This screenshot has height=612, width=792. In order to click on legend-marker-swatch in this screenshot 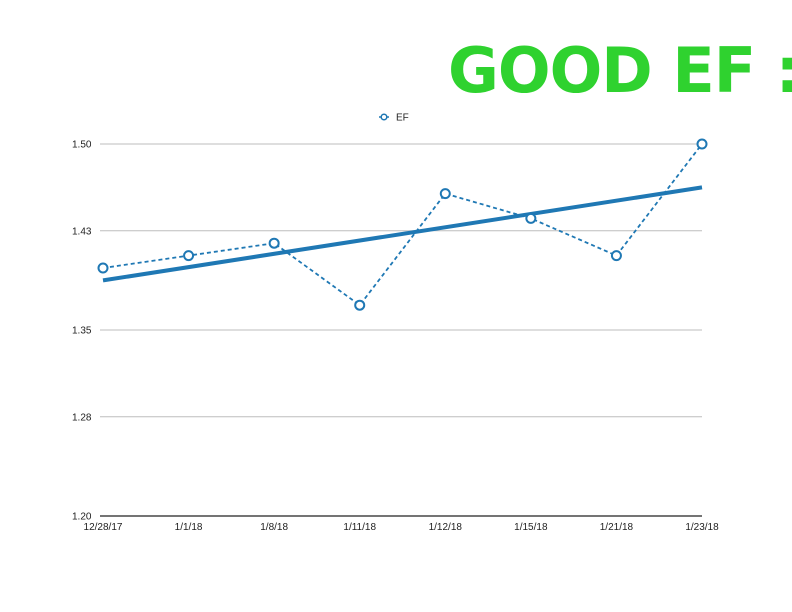, I will do `click(384, 117)`.